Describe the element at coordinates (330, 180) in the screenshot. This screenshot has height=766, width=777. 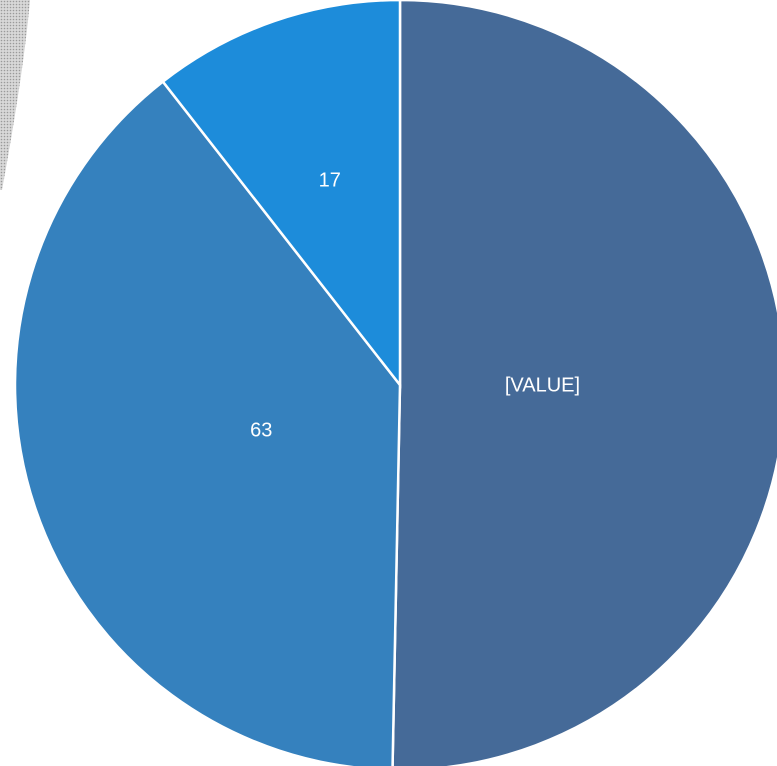
I see `slice-data-label: 17` at that location.